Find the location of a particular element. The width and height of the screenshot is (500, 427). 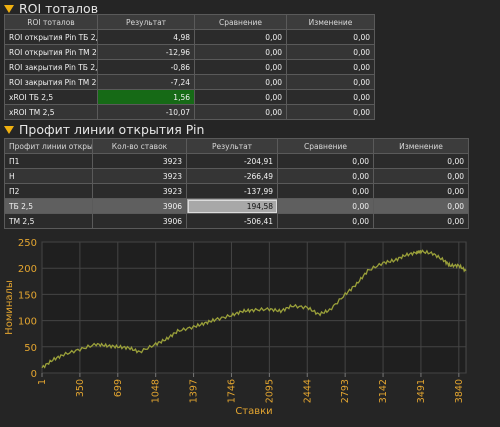

profit-row: П2 3923 -137,99 0,00 0,00 is located at coordinates (236, 191).